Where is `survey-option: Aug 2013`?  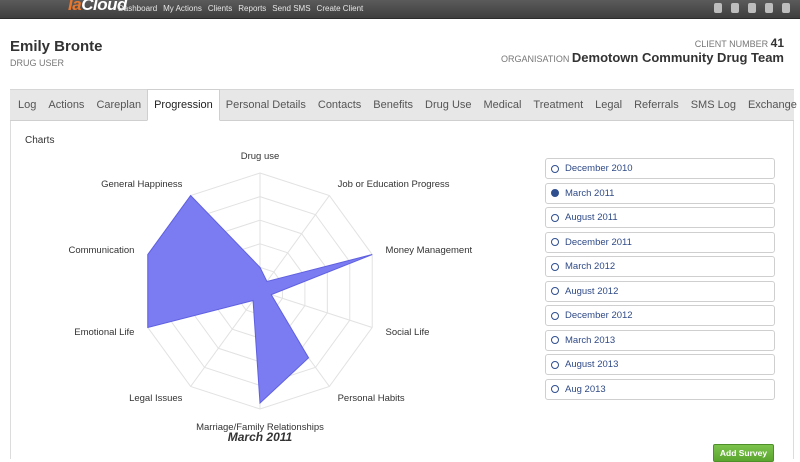 survey-option: Aug 2013 is located at coordinates (660, 389).